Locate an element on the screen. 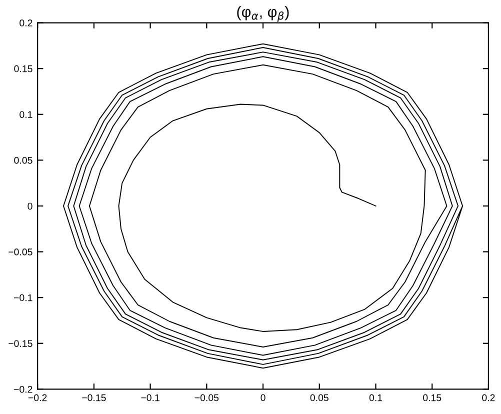  y-tick-label: 0.05 is located at coordinates (23, 160).